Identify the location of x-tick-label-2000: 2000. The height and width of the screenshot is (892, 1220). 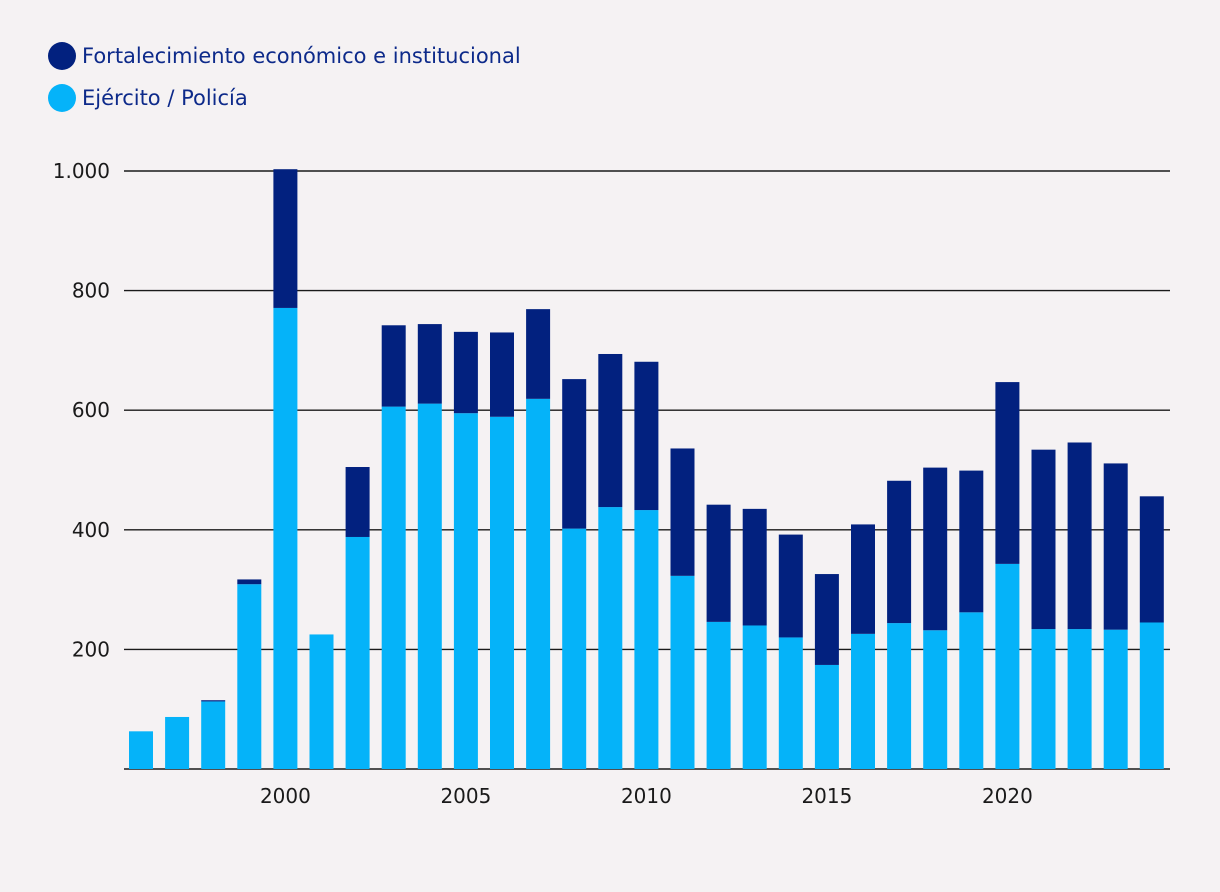
(285, 796).